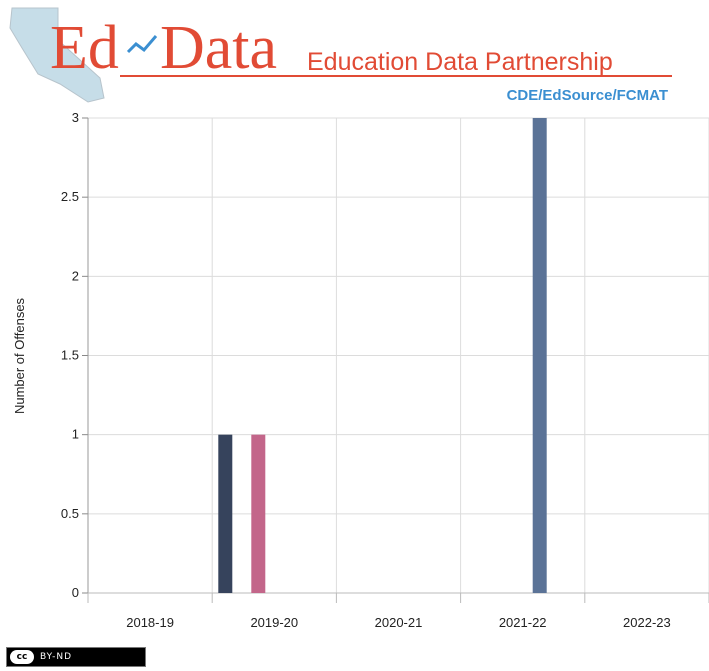  What do you see at coordinates (274, 622) in the screenshot?
I see `x-tick-label: 2019-20` at bounding box center [274, 622].